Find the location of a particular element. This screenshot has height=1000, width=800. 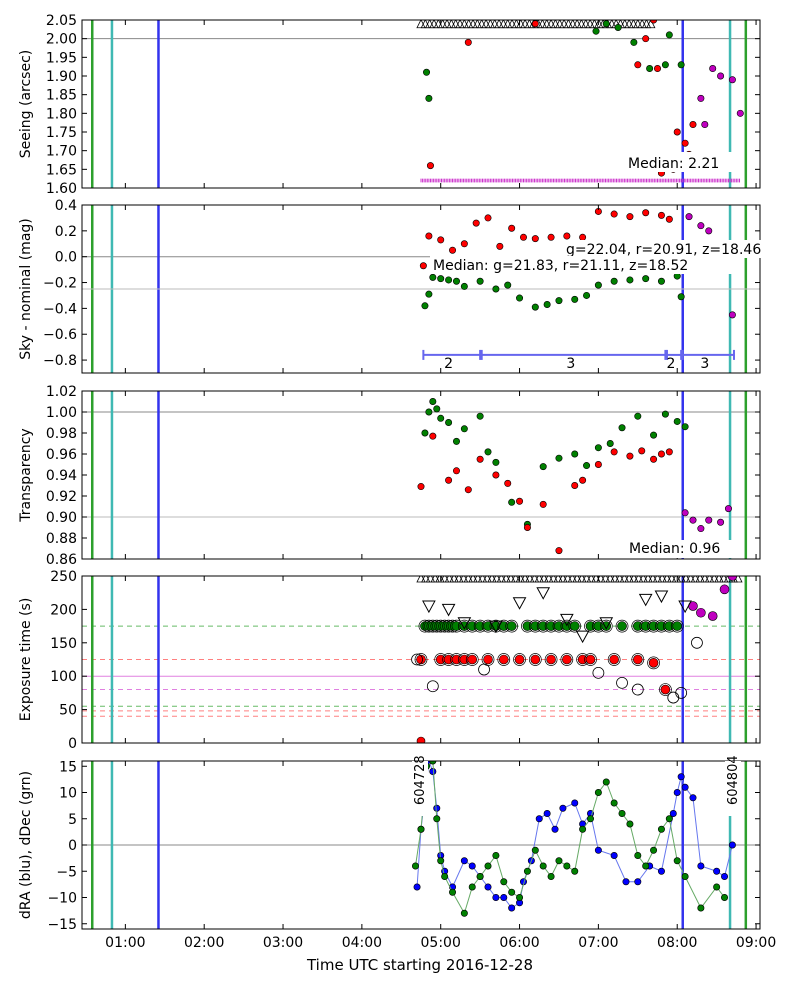

x-tick-label: 06:00 is located at coordinates (519, 943).